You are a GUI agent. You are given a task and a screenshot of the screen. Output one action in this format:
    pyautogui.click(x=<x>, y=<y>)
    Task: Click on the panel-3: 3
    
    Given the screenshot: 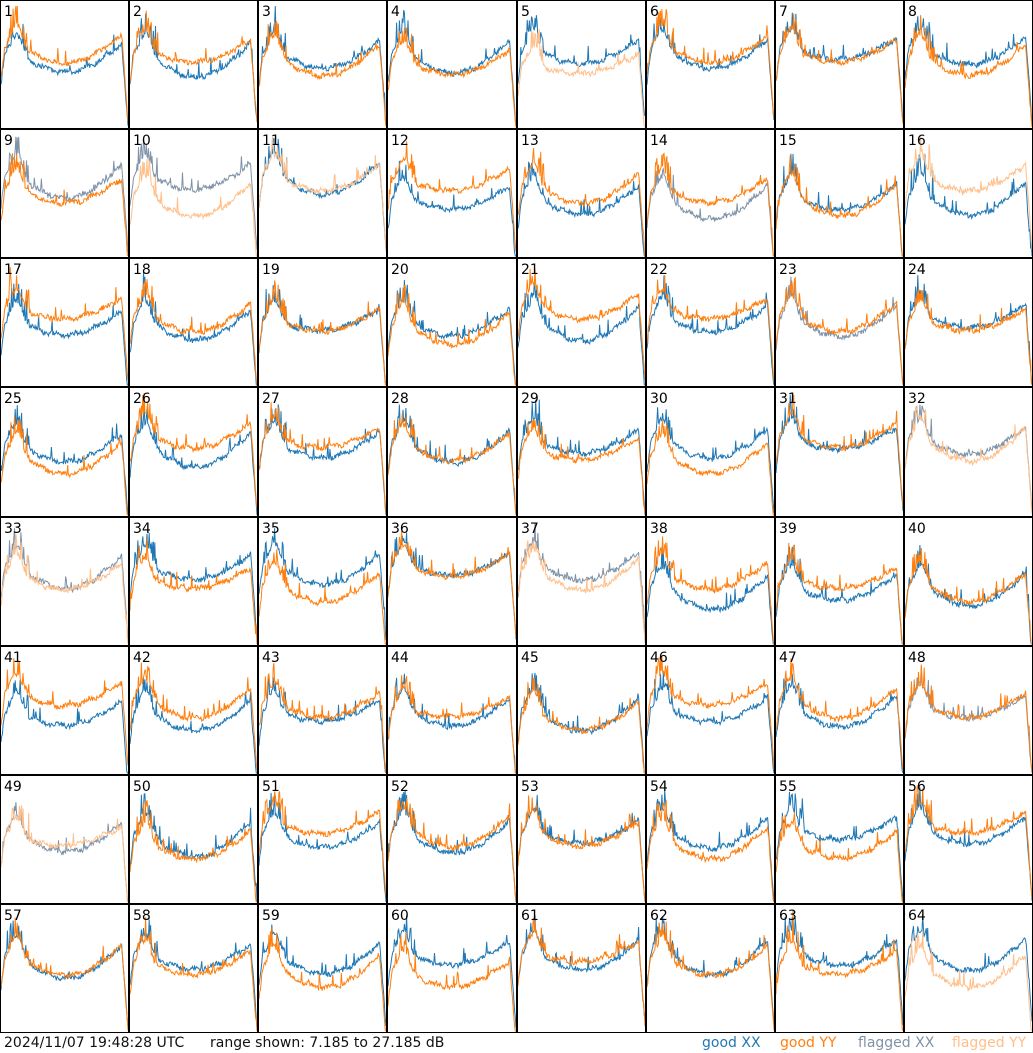 What is the action you would take?
    pyautogui.click(x=322, y=64)
    